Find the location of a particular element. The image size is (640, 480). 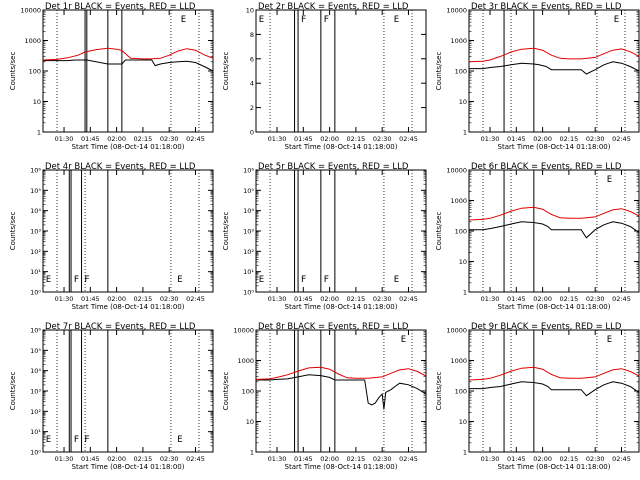

panel-title: Det 1r BLACK = Events, RED = LLD is located at coordinates (120, 7).